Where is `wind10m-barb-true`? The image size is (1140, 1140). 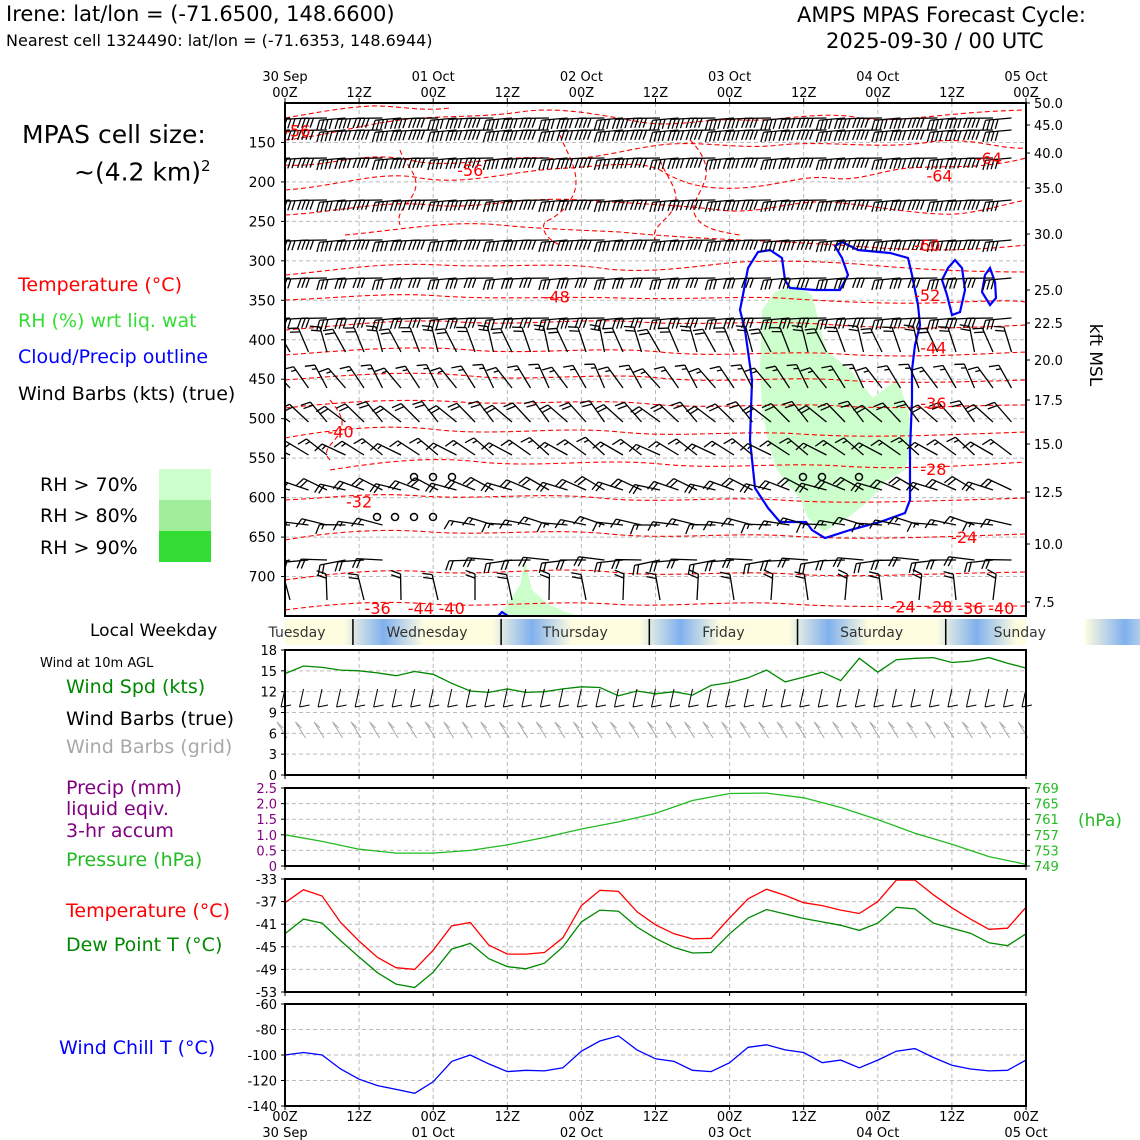
wind10m-barb-true is located at coordinates (616, 698).